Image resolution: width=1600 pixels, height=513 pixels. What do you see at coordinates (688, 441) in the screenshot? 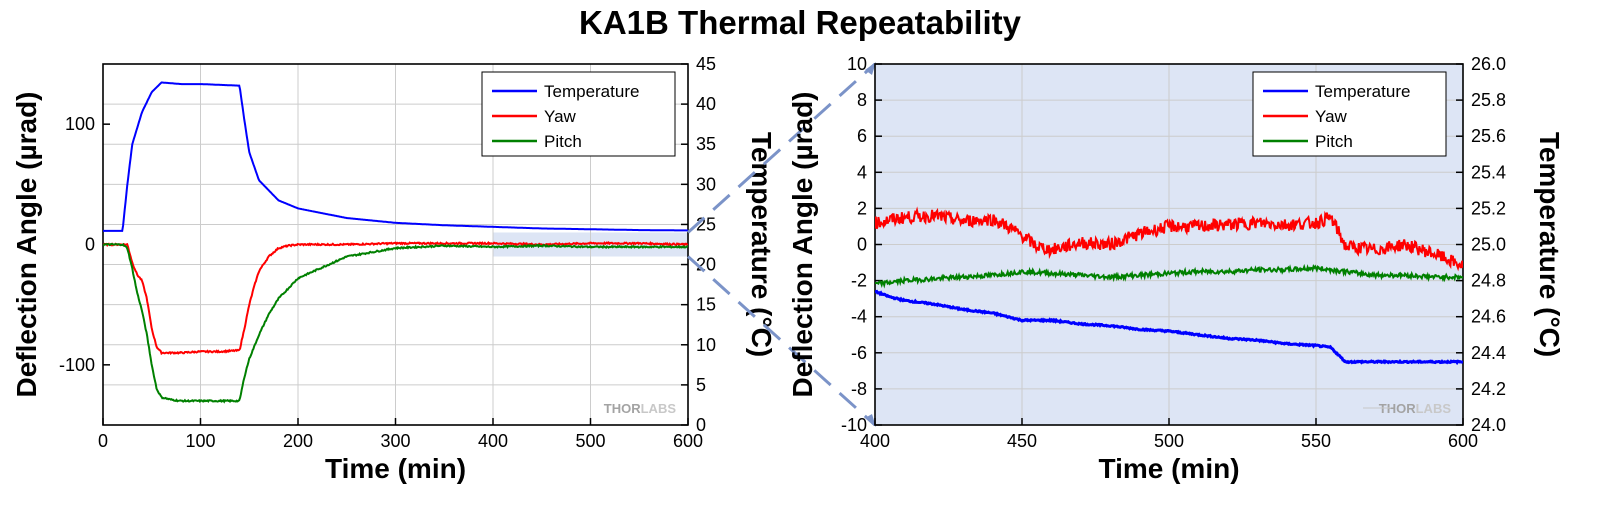
I see `overview-x-tick-label: 600` at bounding box center [688, 441].